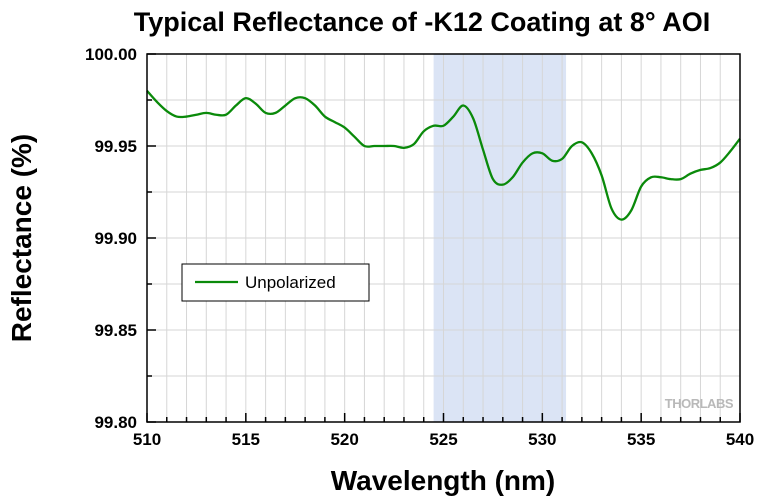  What do you see at coordinates (111, 54) in the screenshot?
I see `y-tick-label: 100.00` at bounding box center [111, 54].